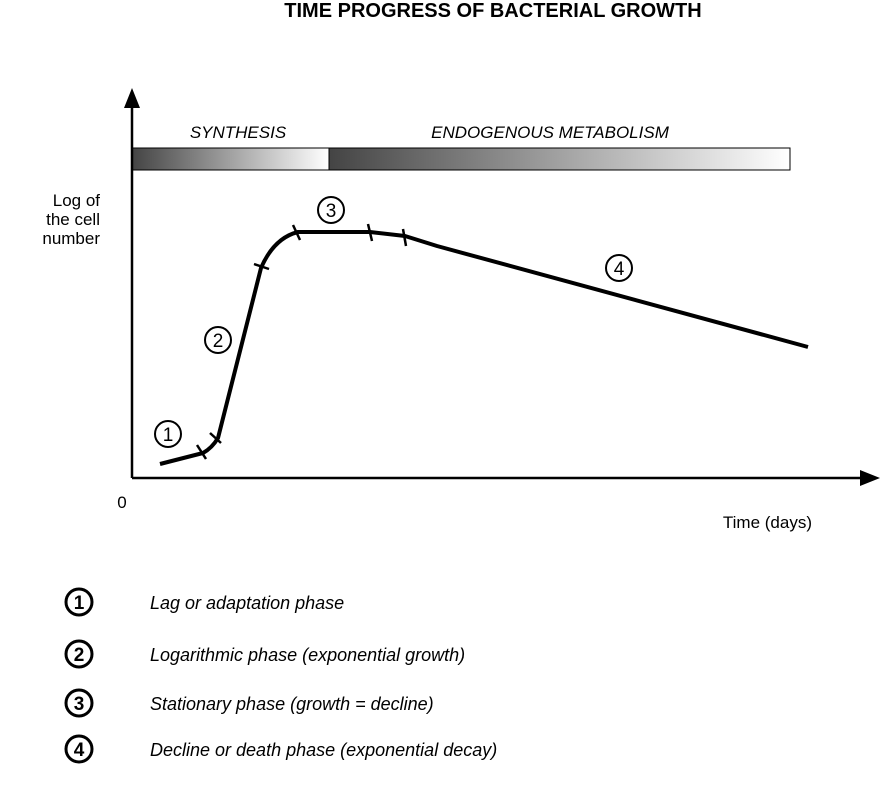 The image size is (894, 787). I want to click on phase-marker-3: 3, so click(331, 210).